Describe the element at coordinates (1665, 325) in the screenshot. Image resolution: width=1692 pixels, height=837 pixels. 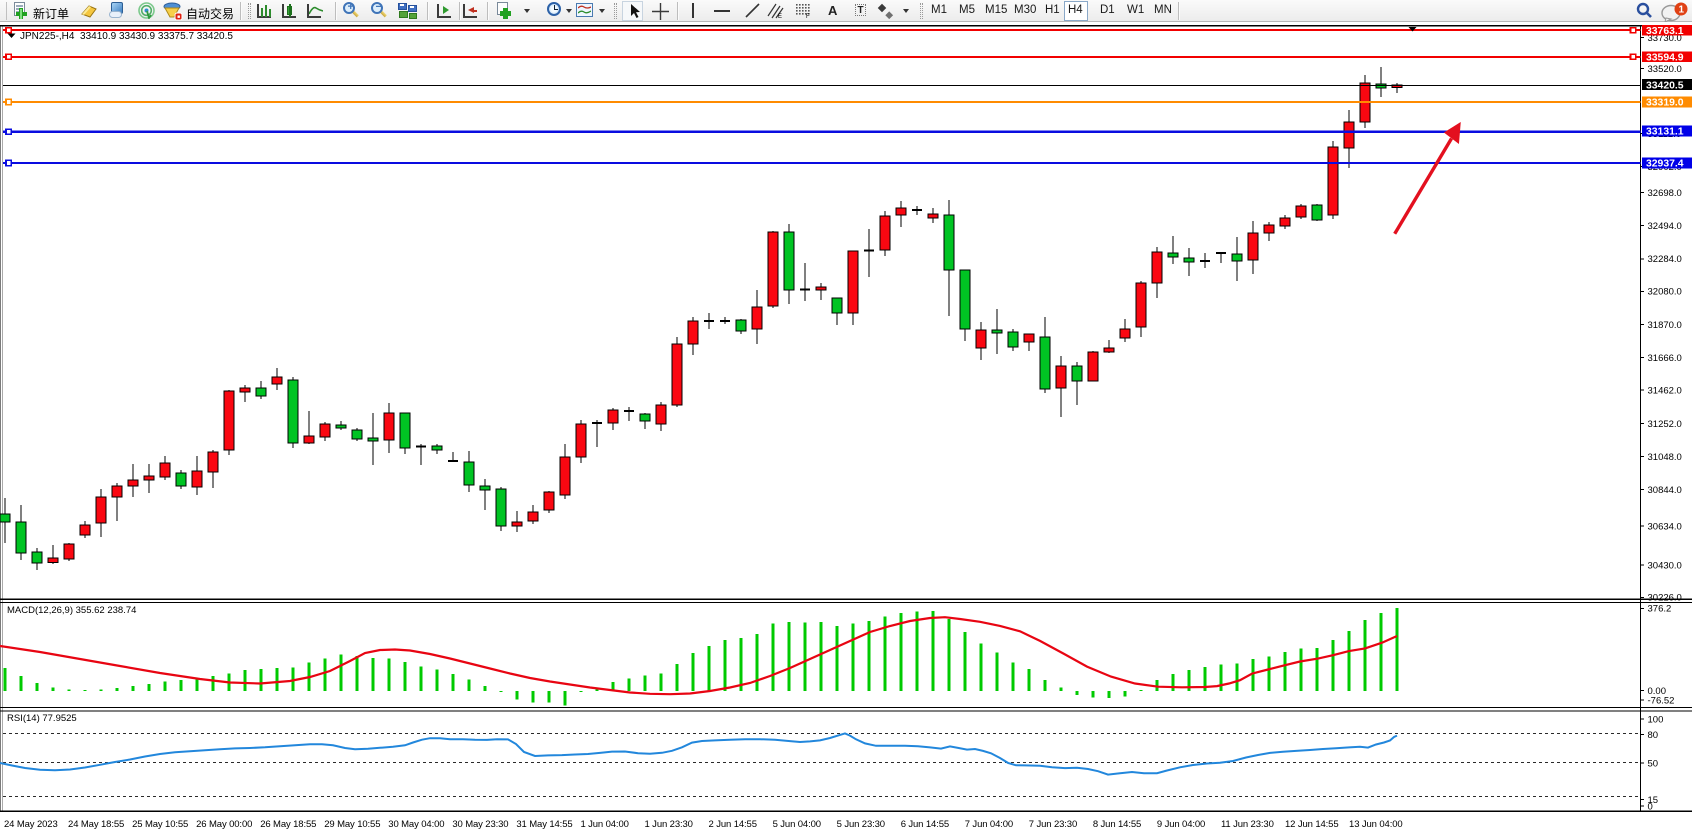
I see `svg-text: 31870.0` at that location.